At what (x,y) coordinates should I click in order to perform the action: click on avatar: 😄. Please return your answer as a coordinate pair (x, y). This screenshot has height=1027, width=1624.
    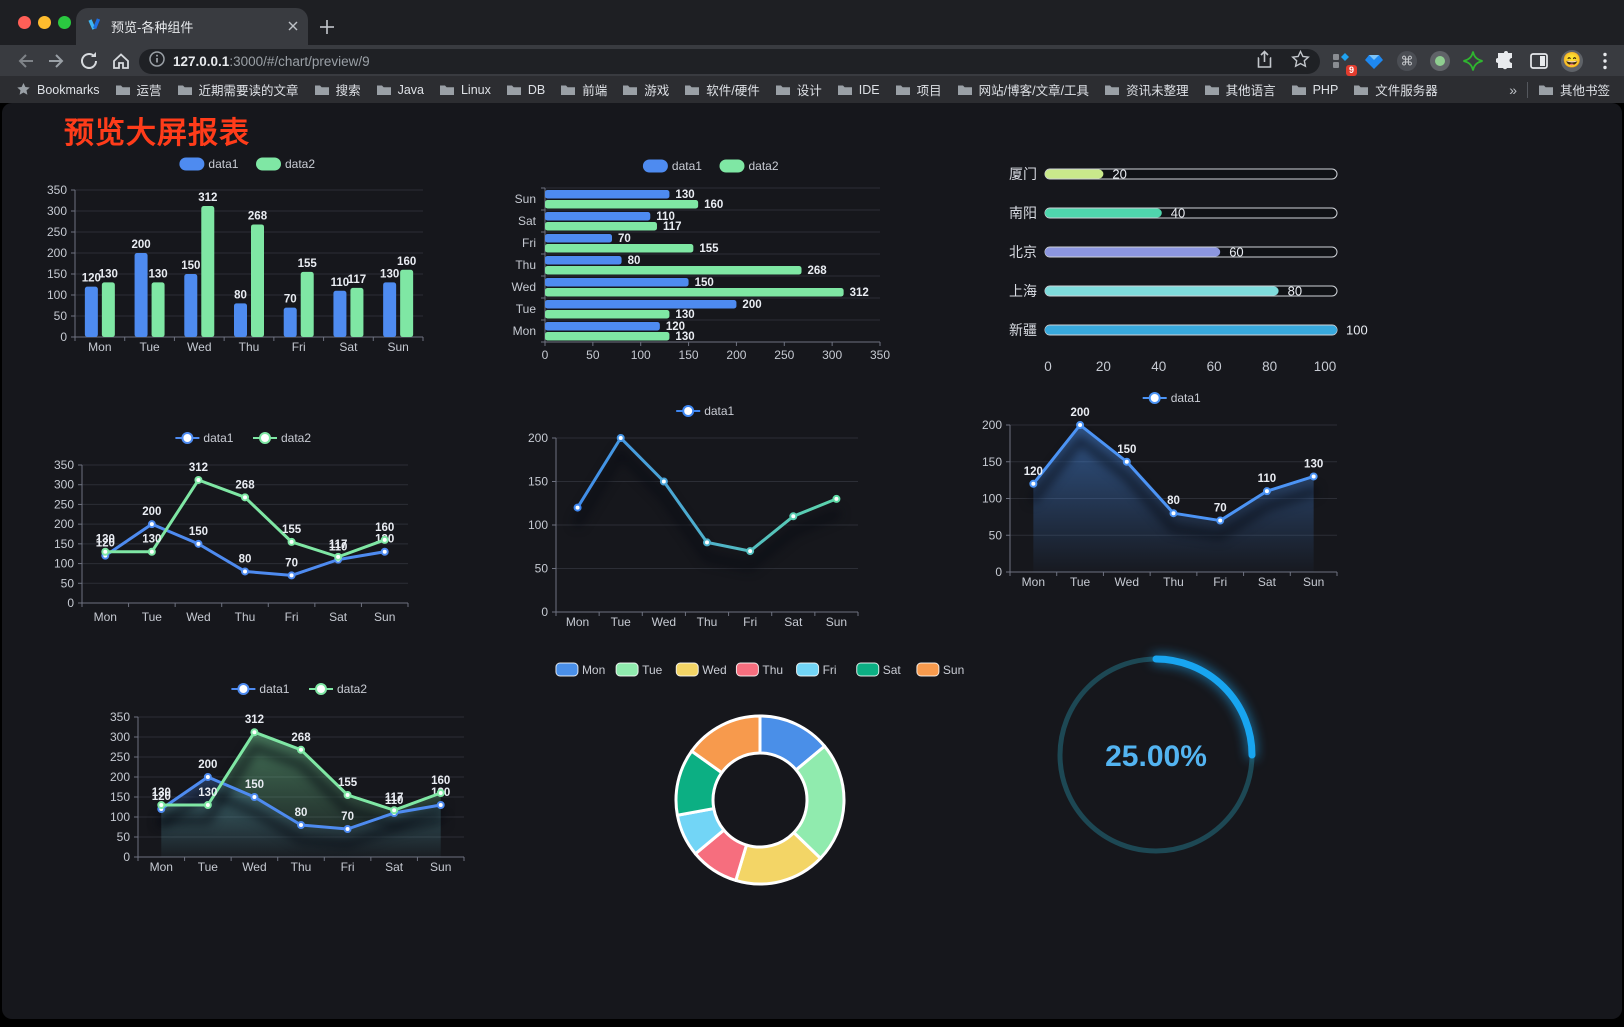
    Looking at the image, I should click on (1572, 60).